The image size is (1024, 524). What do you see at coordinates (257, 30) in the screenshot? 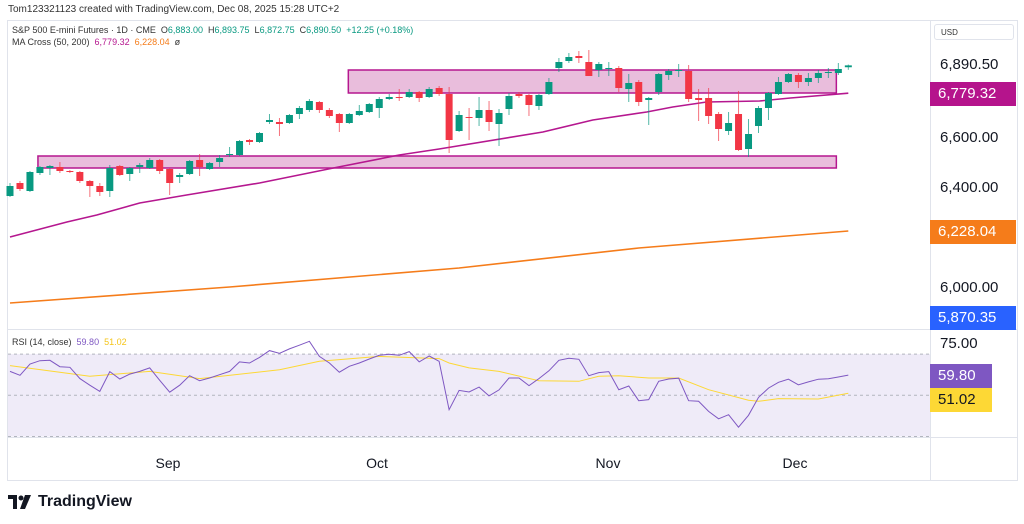
I see `low-label: L` at bounding box center [257, 30].